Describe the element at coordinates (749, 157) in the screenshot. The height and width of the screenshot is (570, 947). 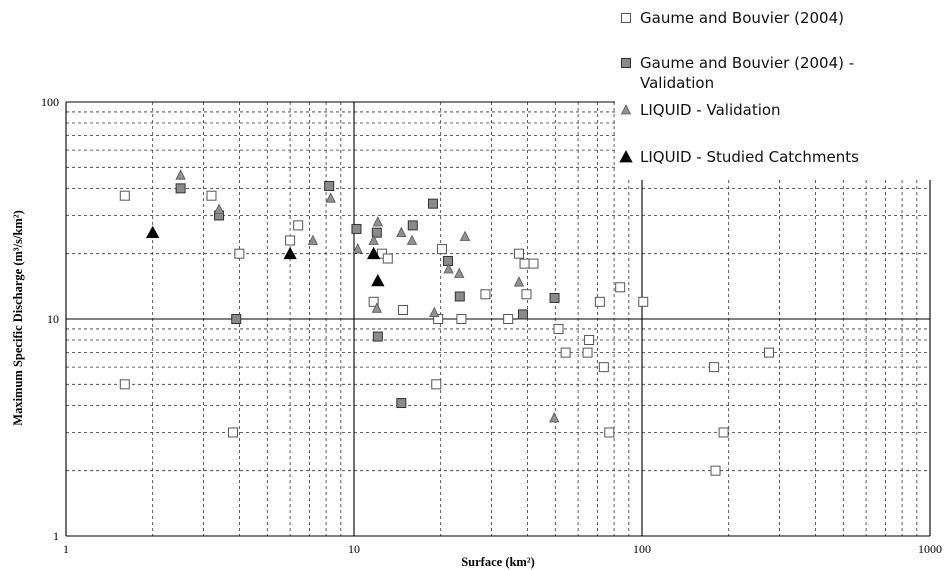
I see `legend-label: LIQUID - Studied Catchments` at that location.